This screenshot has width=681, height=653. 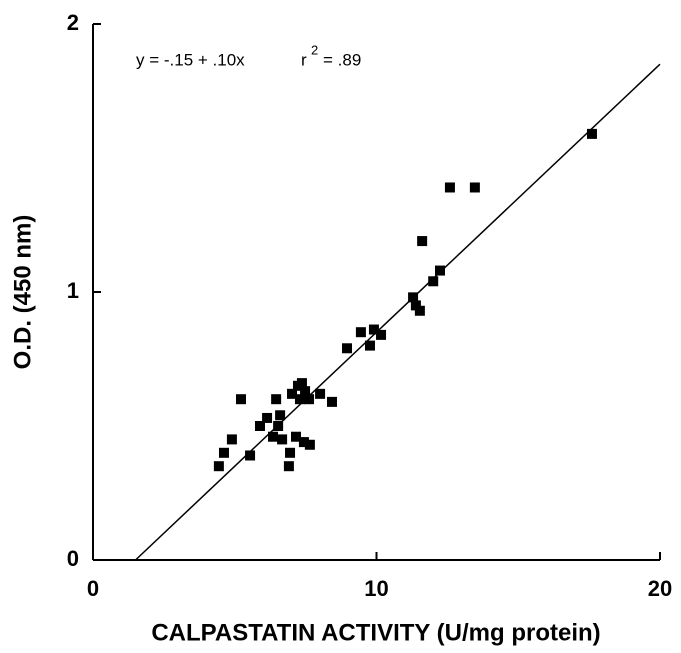 I want to click on x-tick-label: 10, so click(x=376, y=588).